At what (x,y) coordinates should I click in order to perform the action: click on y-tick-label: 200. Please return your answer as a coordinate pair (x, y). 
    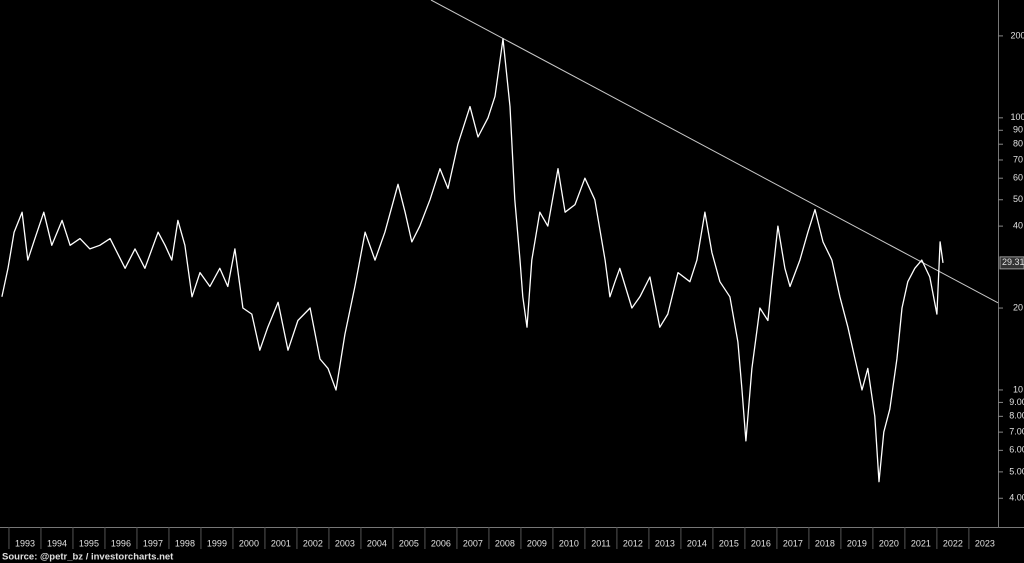
    Looking at the image, I should click on (1017, 35).